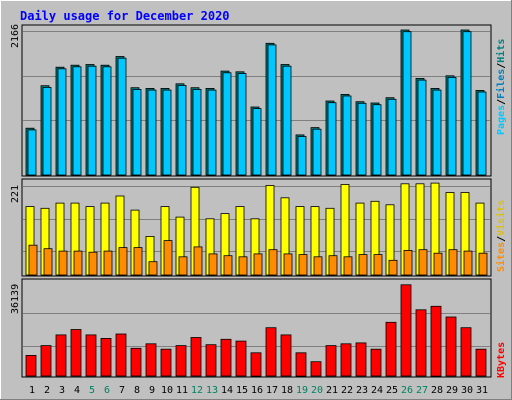 The width and height of the screenshot is (512, 400). What do you see at coordinates (437, 390) in the screenshot?
I see `day-label: 28` at bounding box center [437, 390].